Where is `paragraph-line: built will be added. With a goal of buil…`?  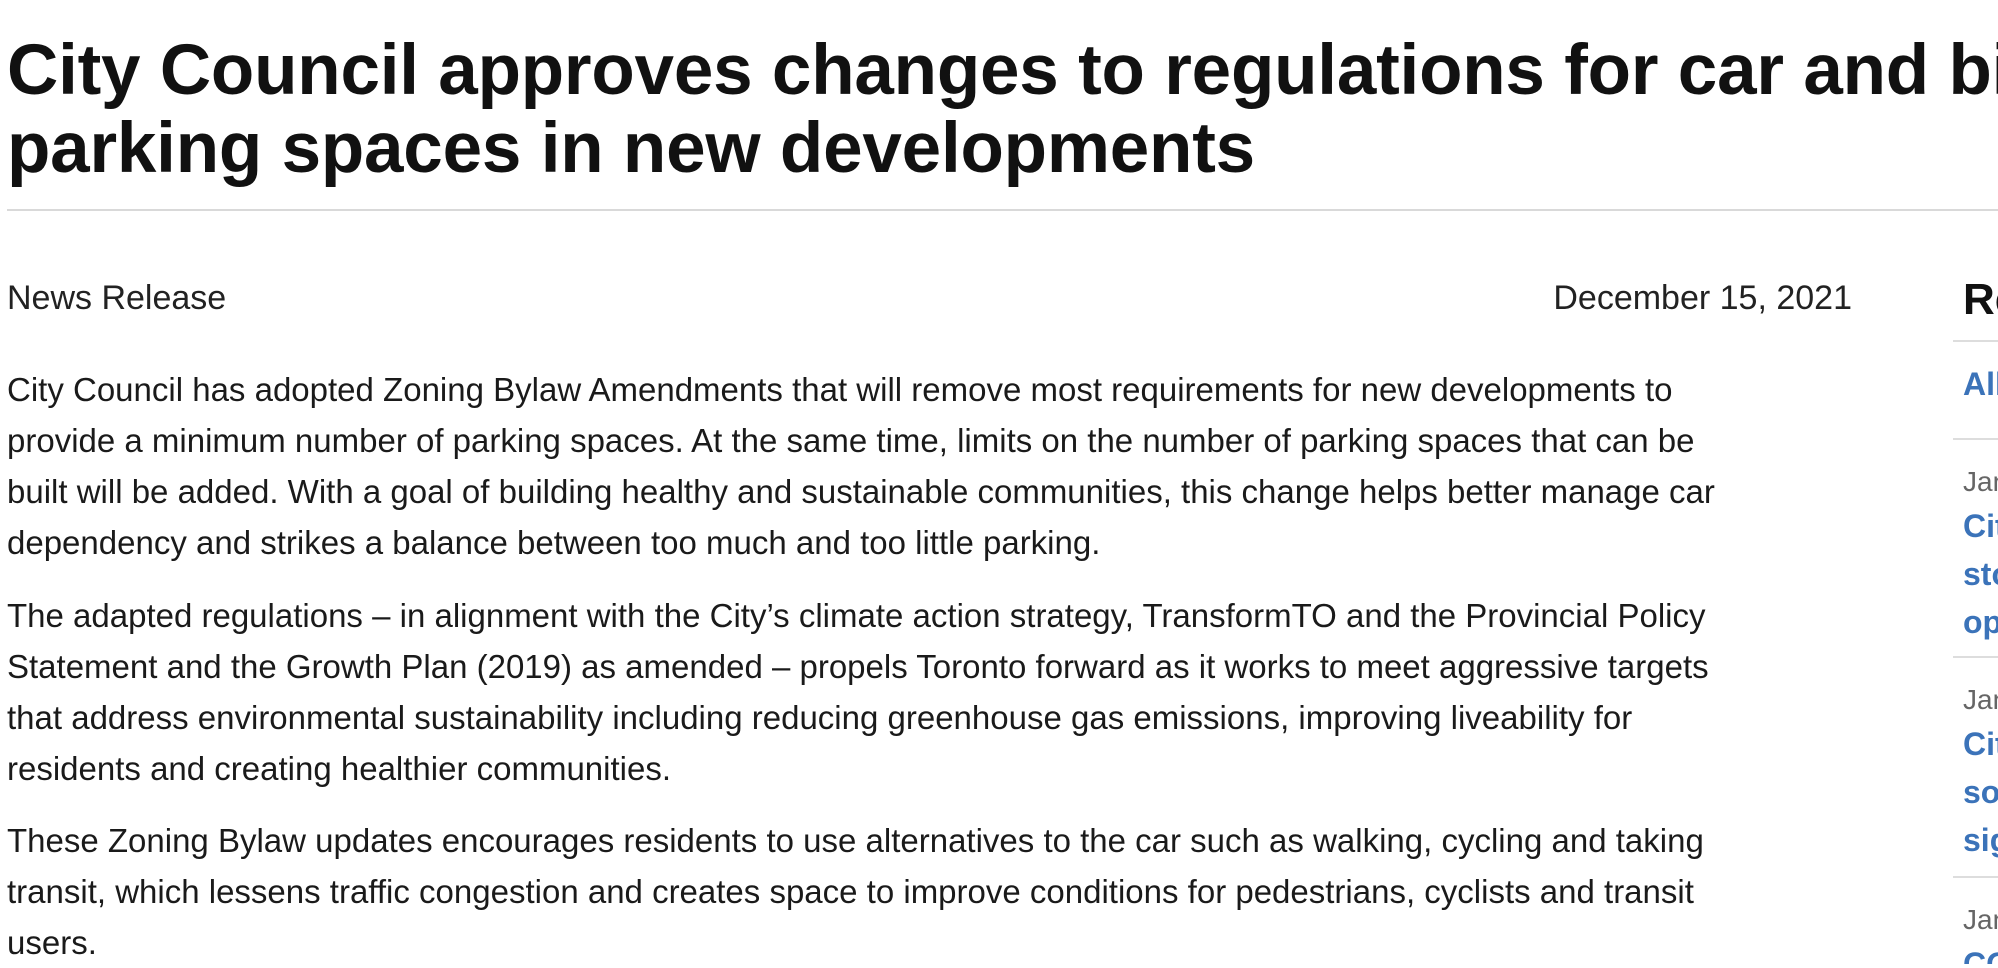
paragraph-line: built will be added. With a goal of buil… is located at coordinates (861, 491).